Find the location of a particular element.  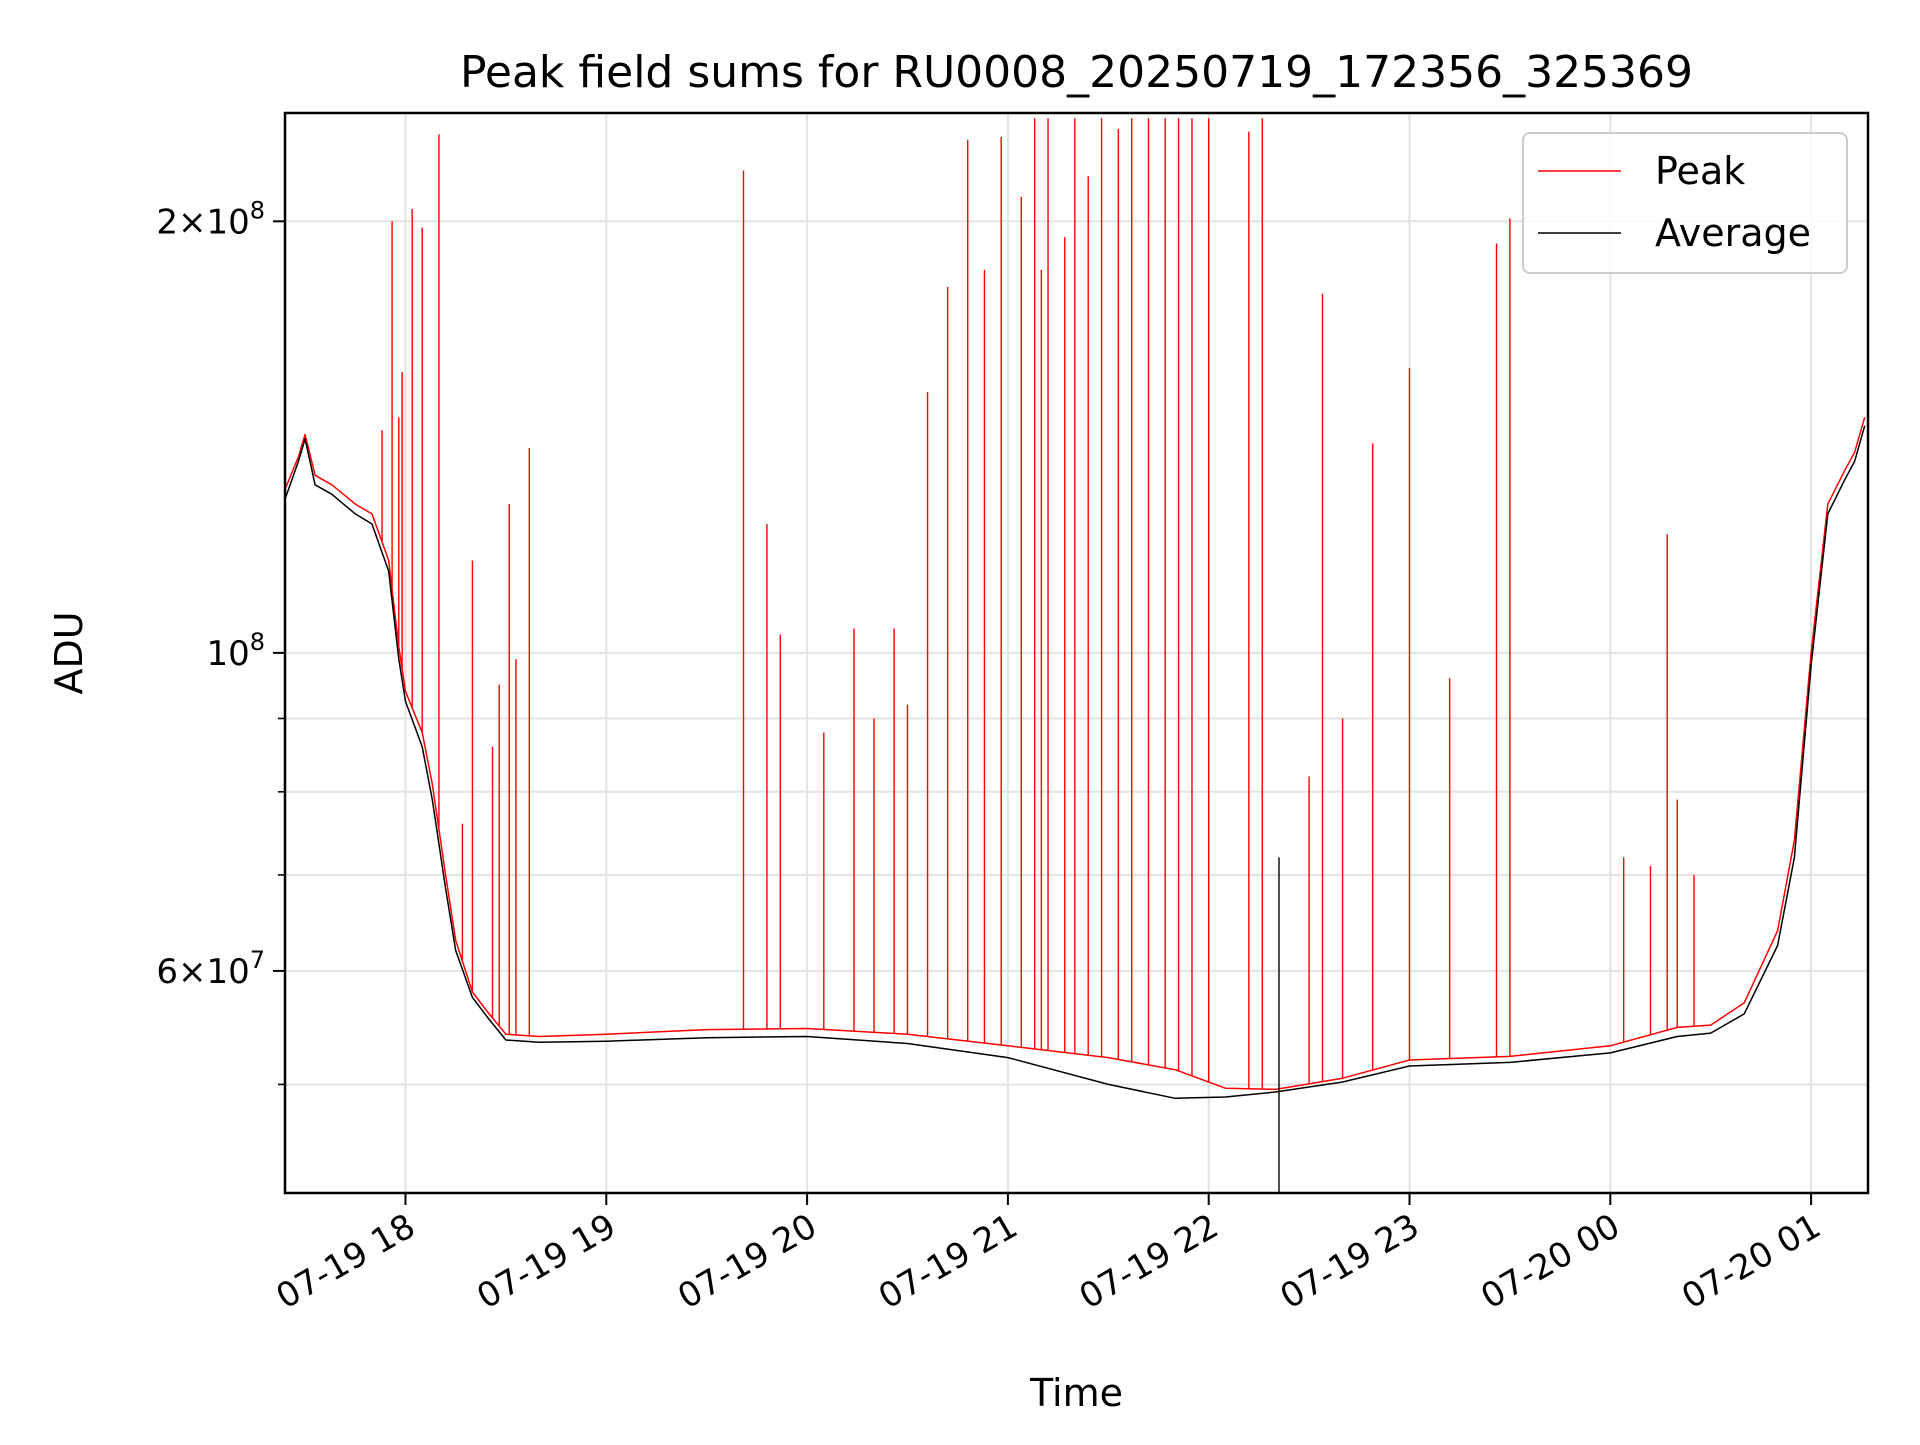

legend: Peak Average is located at coordinates (1685, 203).